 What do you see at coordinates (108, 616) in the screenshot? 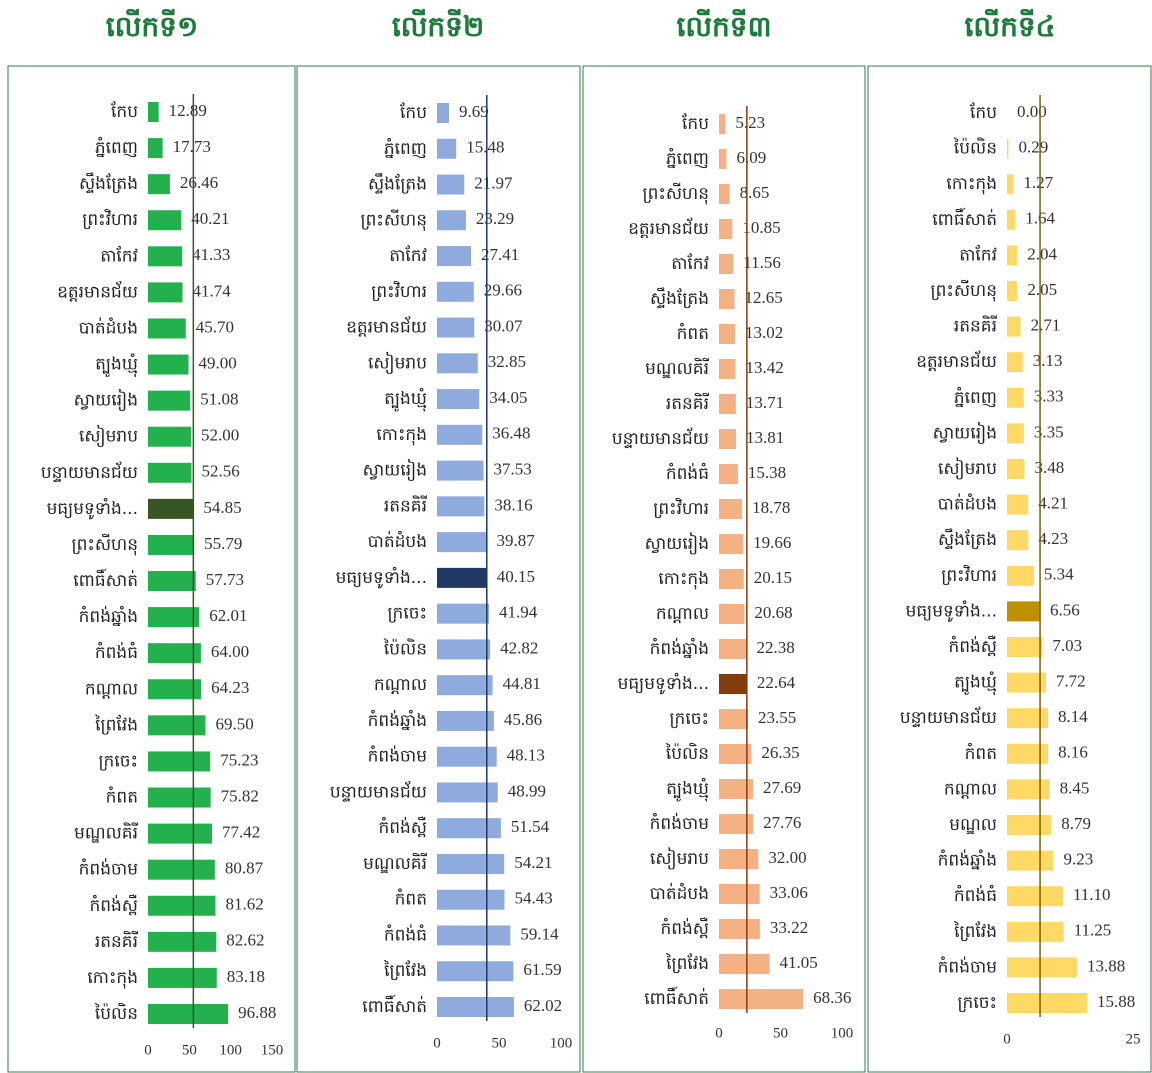
I see `category-label: កំពង់ឆ្នាំង` at bounding box center [108, 616].